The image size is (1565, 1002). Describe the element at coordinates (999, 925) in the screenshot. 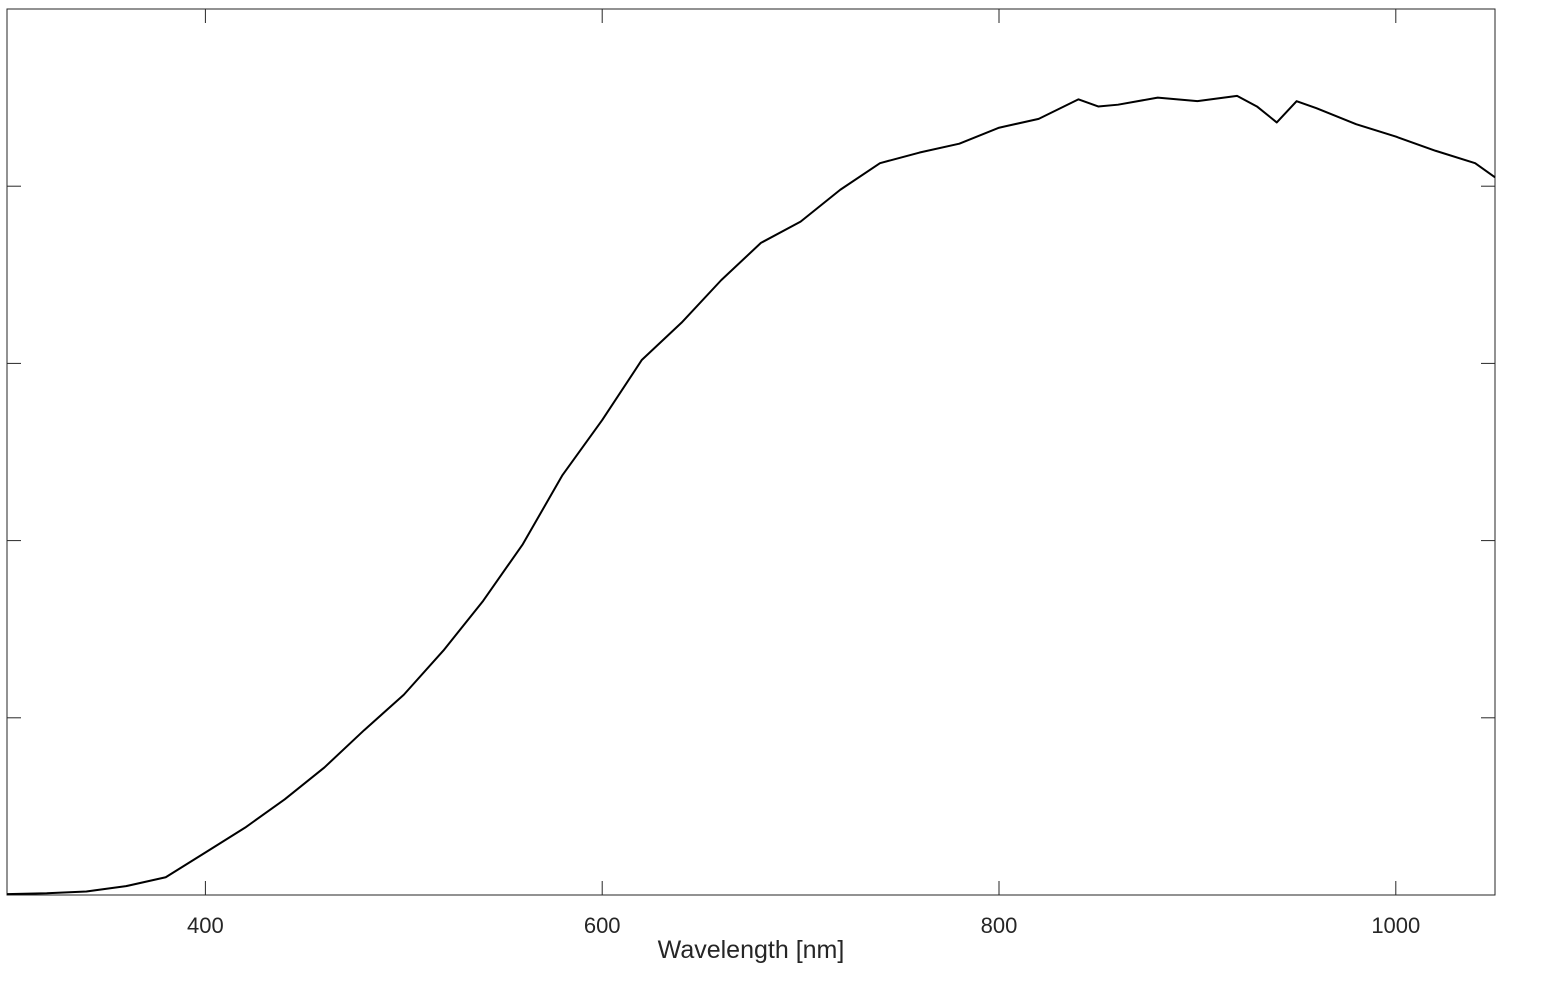

I see `x-tick-label: 800` at that location.